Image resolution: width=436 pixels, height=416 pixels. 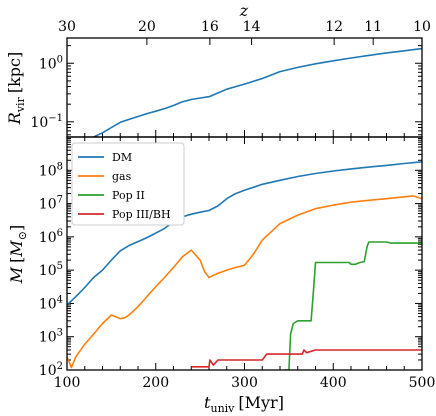 What do you see at coordinates (306, 358) in the screenshot?
I see `series-line-pop-iii-bh` at bounding box center [306, 358].